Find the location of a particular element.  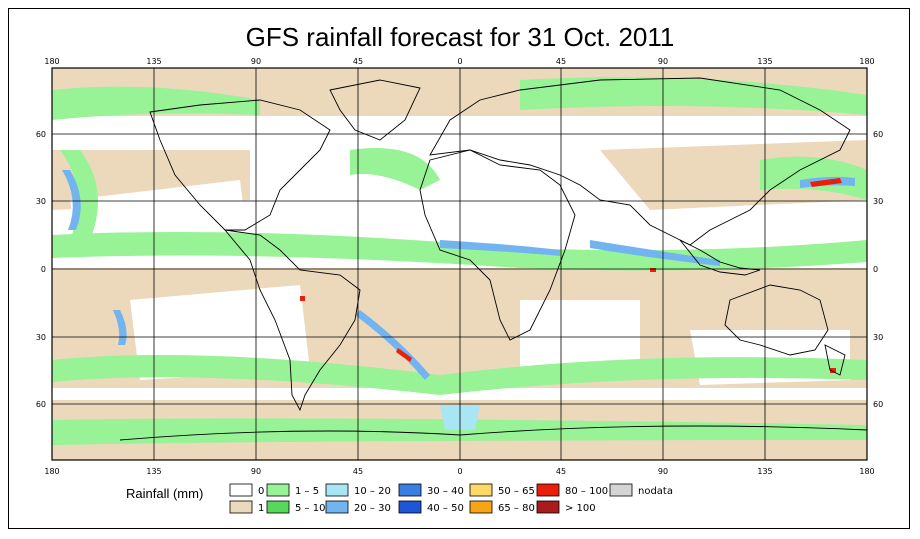

legend-label: 65 – 80 is located at coordinates (516, 508).